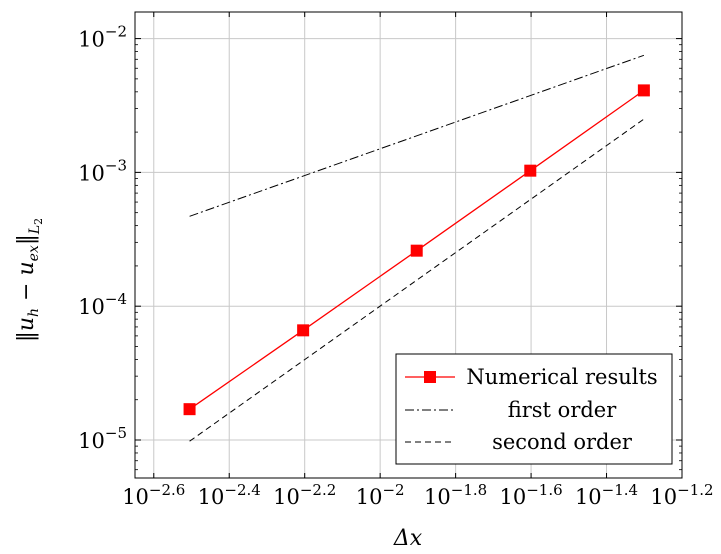 This screenshot has width=721, height=554. What do you see at coordinates (695, 490) in the screenshot?
I see `x-tick-label-exponent: −1.2` at bounding box center [695, 490].